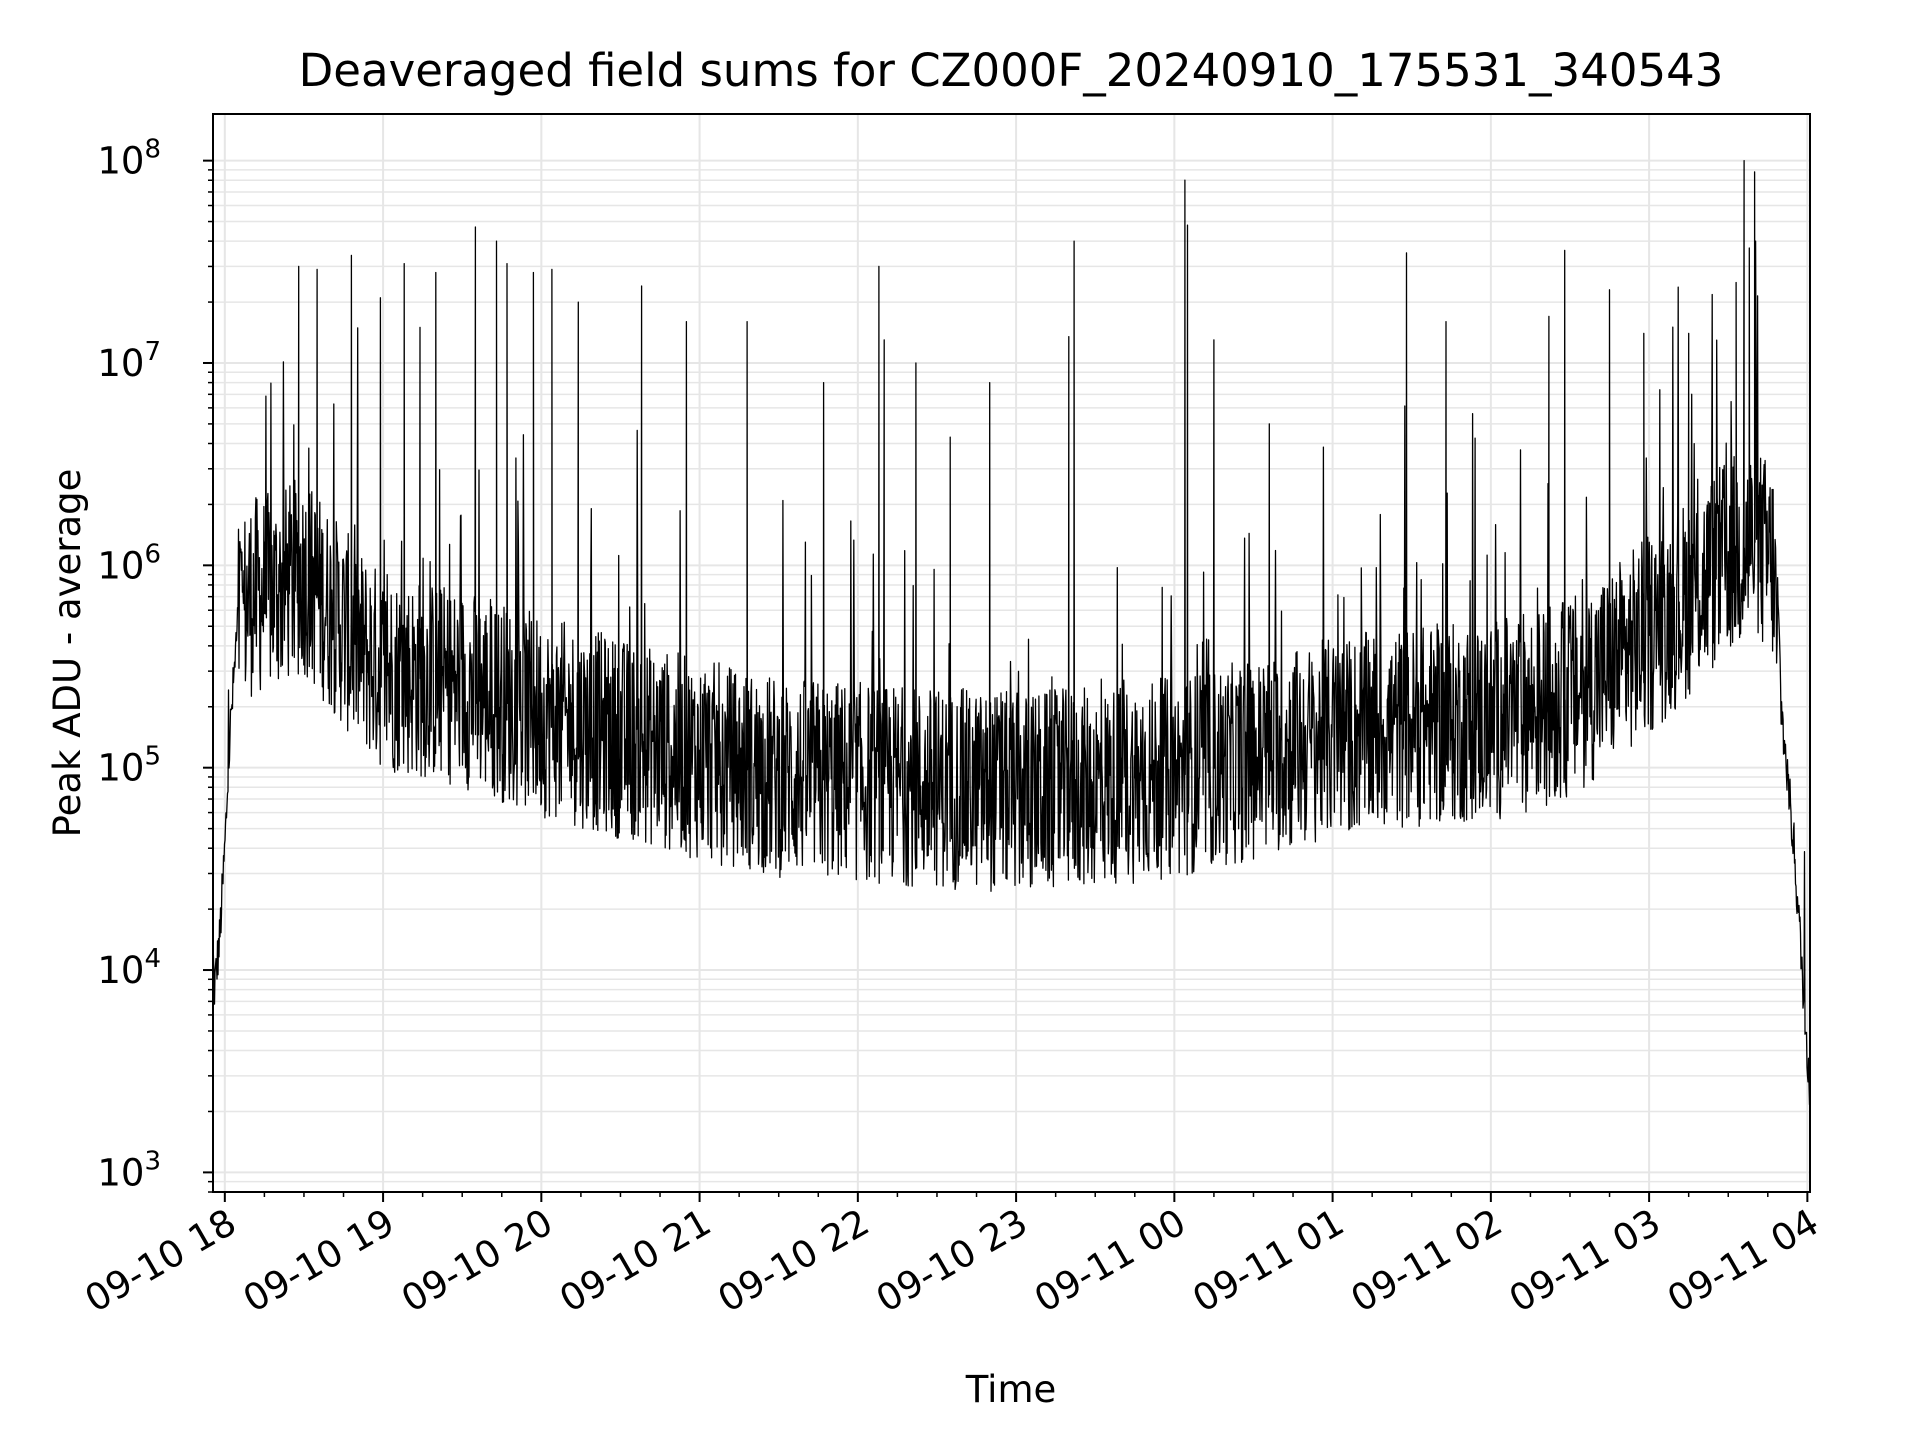  I want to click on y-axis-label: Peak ADU - average, so click(67, 653).